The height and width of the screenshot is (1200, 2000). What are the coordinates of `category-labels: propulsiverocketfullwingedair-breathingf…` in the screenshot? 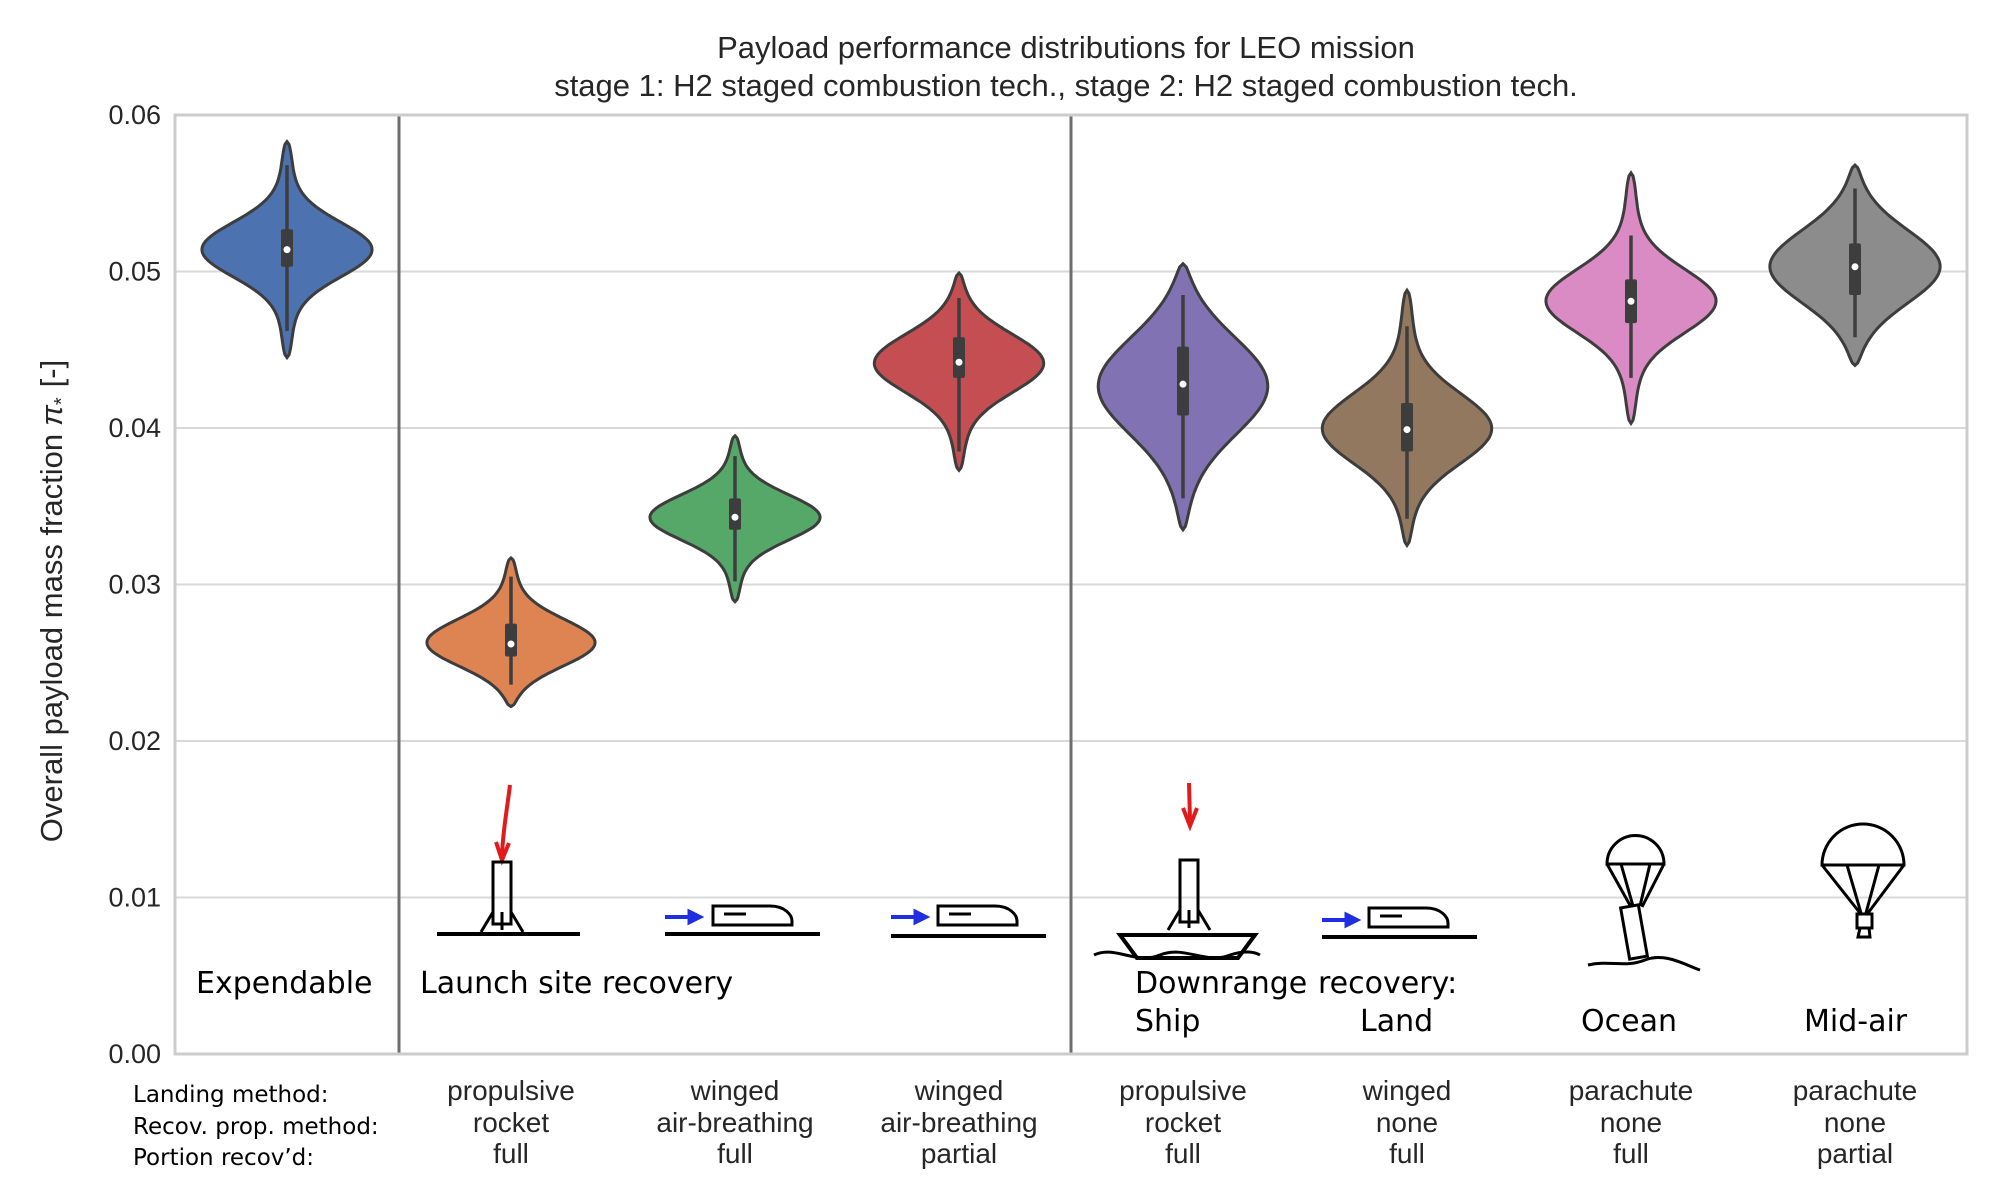 It's located at (1182, 1122).